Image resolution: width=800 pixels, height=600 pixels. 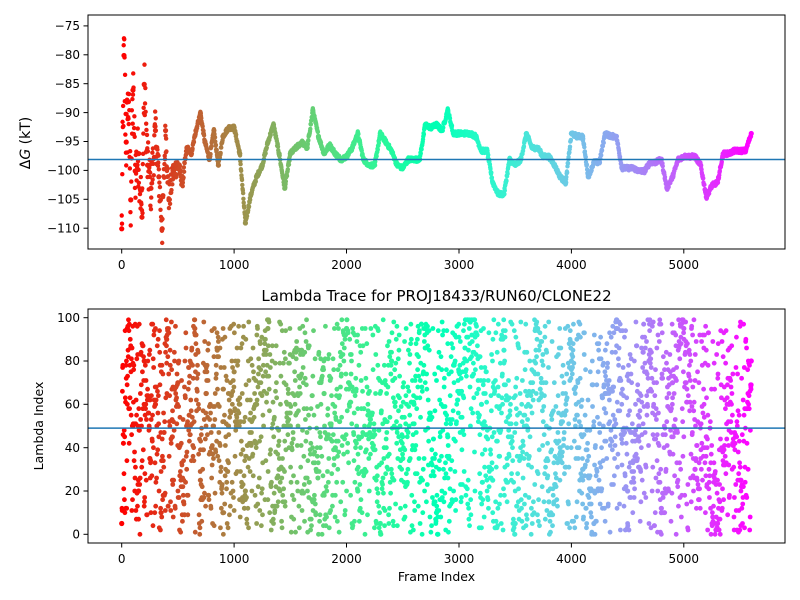 What do you see at coordinates (63, 228) in the screenshot?
I see `y-tick-label: −110` at bounding box center [63, 228].